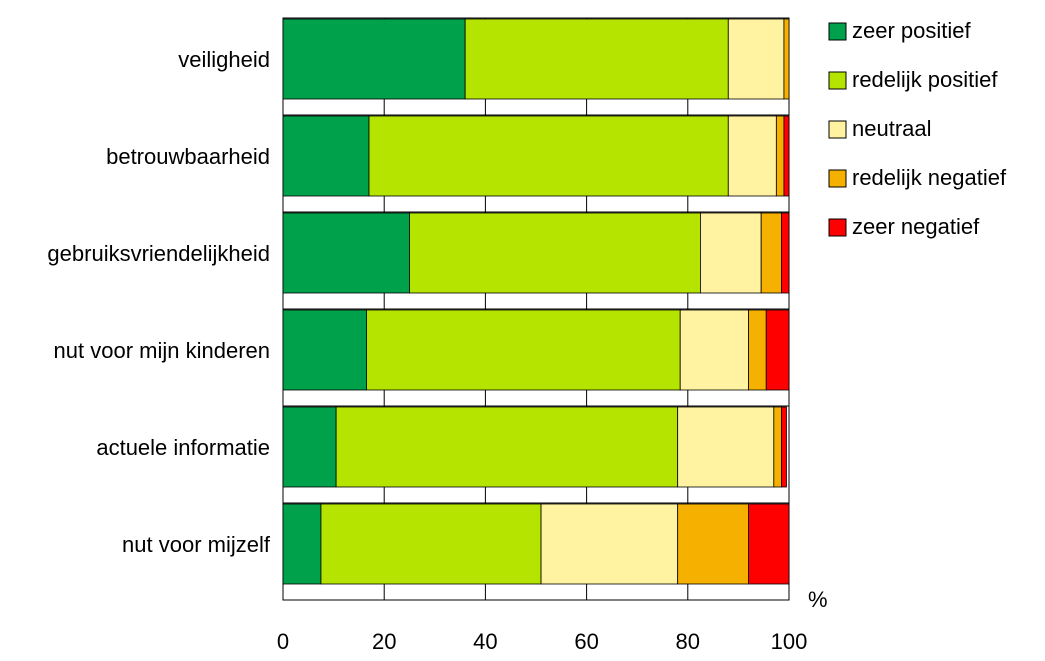 The image size is (1045, 661). I want to click on legend-label: zeer negatief, so click(916, 226).